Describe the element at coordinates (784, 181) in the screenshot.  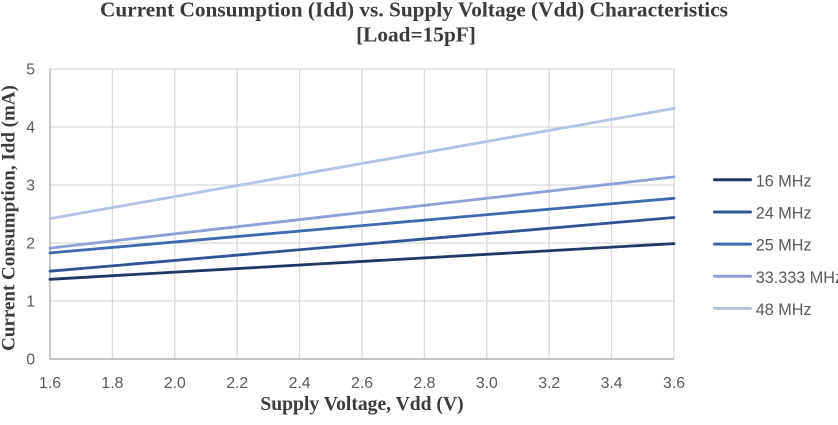
I see `svg-text: 16 MHz` at that location.